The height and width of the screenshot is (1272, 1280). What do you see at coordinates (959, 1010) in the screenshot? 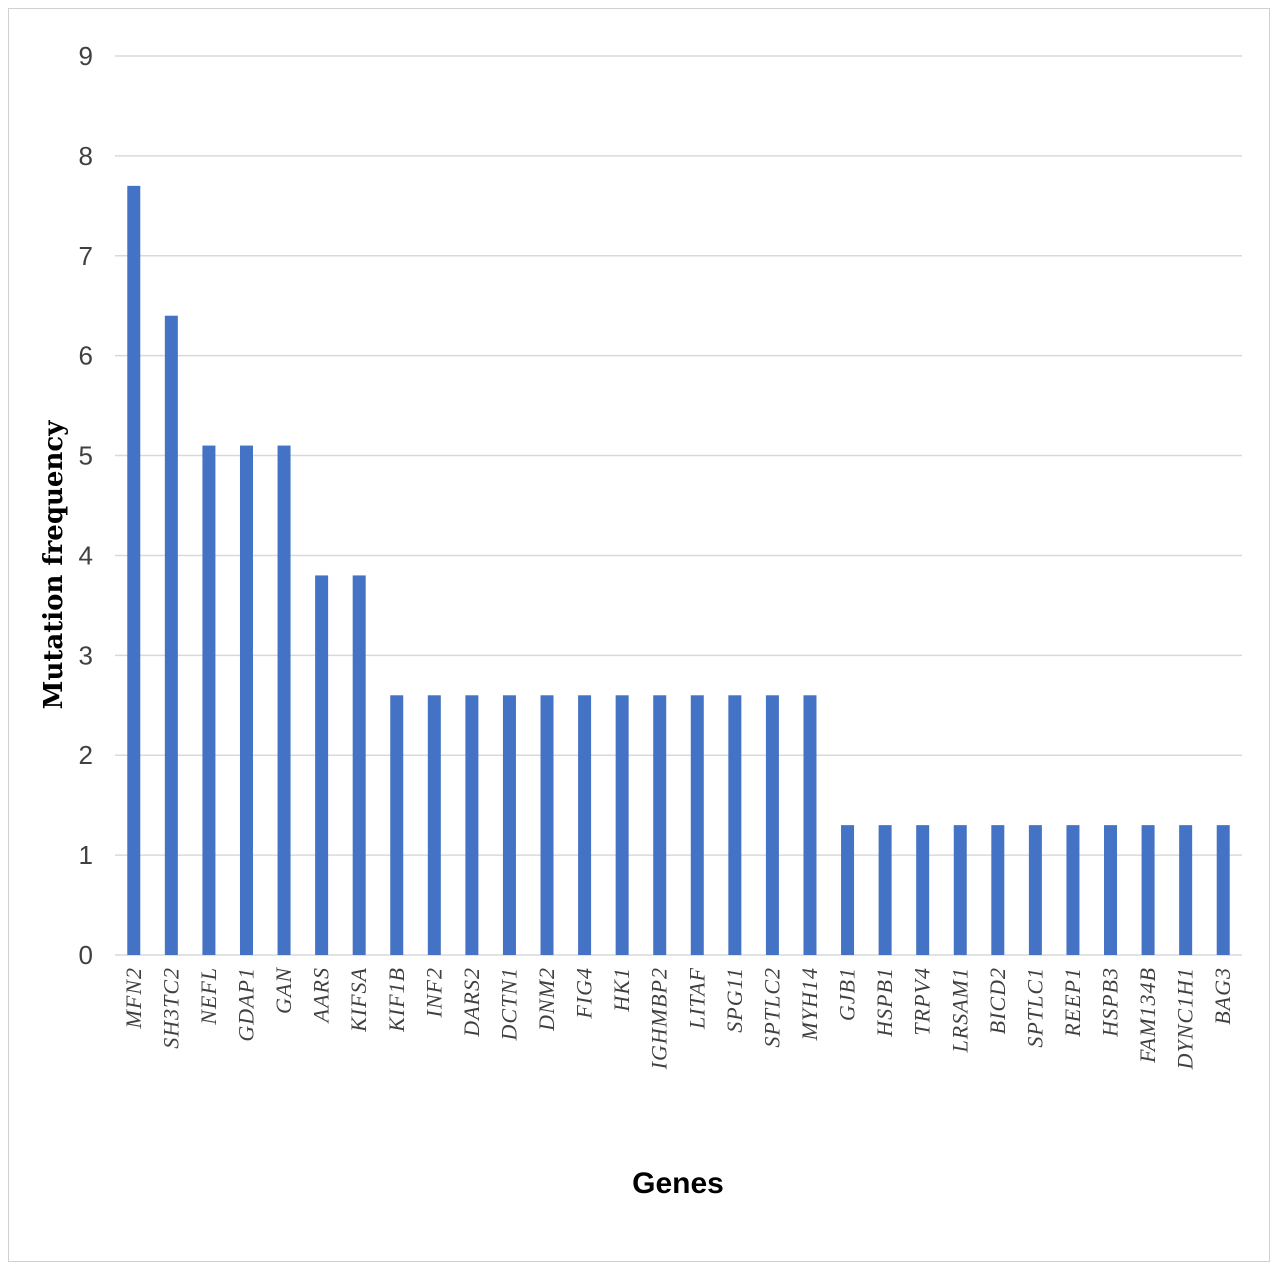
I see `x-tick-label-lrsam1: LRSAM1` at bounding box center [959, 1010].